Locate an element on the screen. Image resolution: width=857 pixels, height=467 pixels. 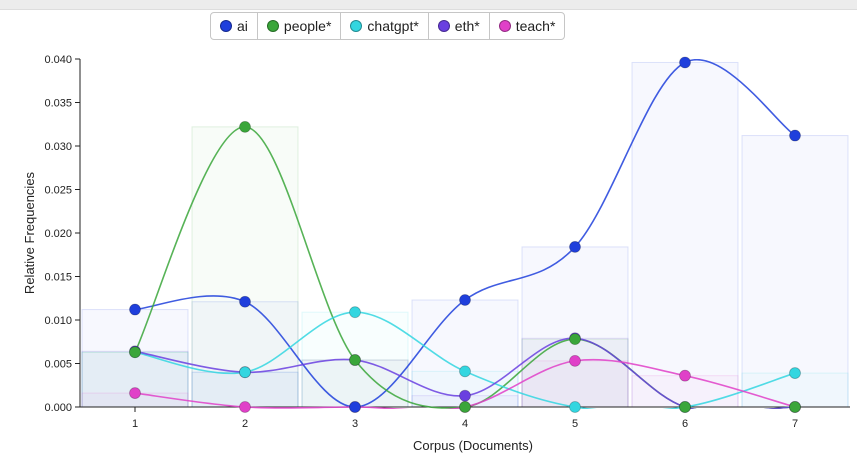
x-axis-title: Corpus (Documents) is located at coordinates (473, 445).